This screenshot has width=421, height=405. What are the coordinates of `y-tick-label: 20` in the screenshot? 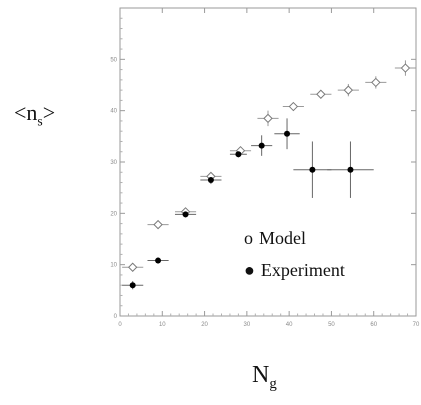 It's located at (113, 214).